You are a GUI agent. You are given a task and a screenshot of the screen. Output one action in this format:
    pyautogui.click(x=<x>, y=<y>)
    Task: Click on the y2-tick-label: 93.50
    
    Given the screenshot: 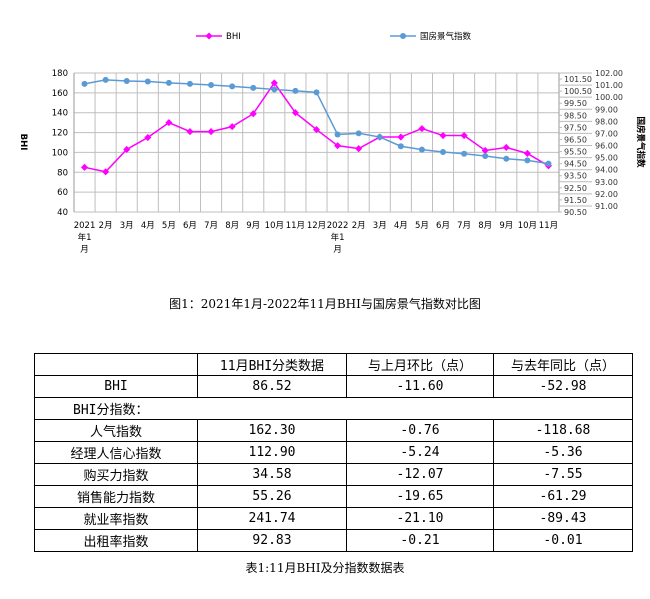 What is the action you would take?
    pyautogui.click(x=575, y=176)
    